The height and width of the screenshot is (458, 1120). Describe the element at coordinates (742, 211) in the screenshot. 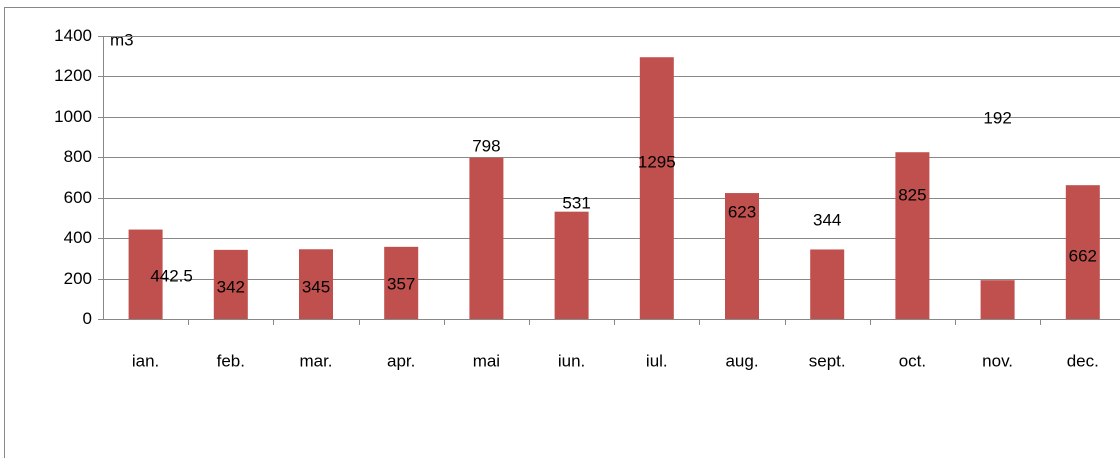

I see `data-label: 623` at that location.